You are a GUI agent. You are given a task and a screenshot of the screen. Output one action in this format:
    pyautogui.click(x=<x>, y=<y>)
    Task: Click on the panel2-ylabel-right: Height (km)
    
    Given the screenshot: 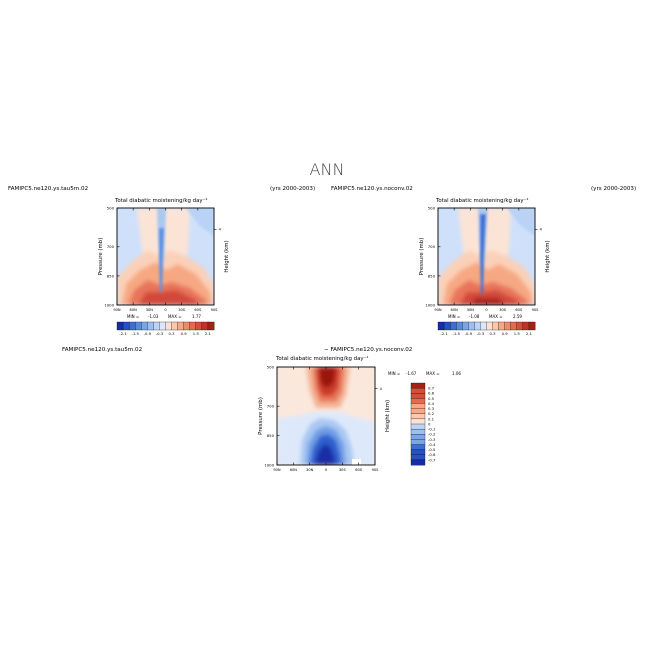 What is the action you would take?
    pyautogui.click(x=548, y=256)
    